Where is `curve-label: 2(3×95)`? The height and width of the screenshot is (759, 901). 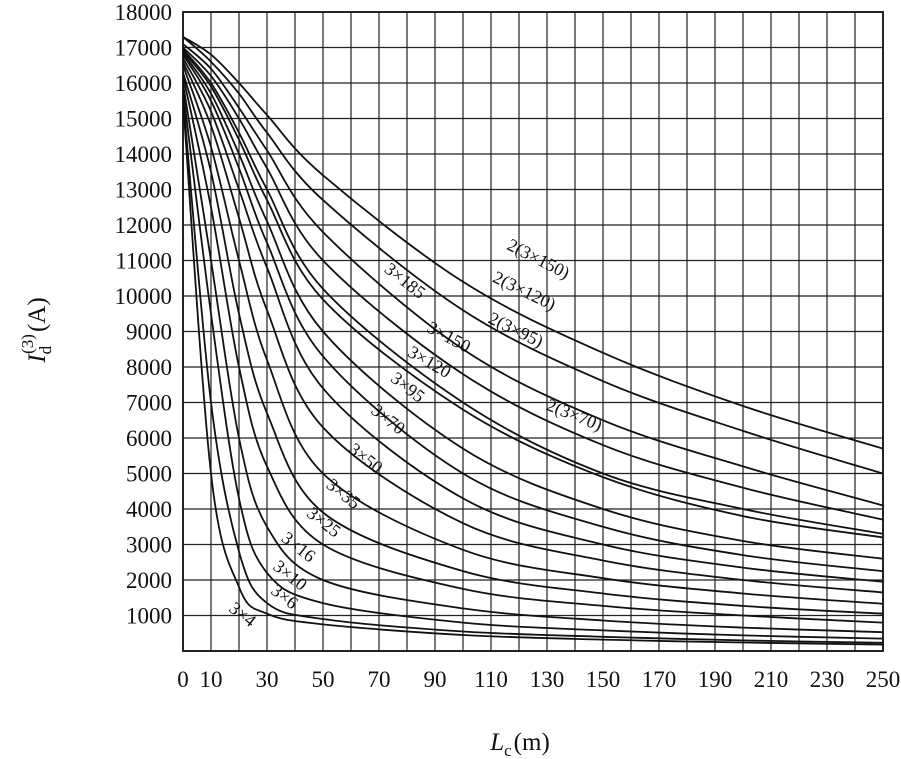
curve-label: 2(3×95) is located at coordinates (515, 330).